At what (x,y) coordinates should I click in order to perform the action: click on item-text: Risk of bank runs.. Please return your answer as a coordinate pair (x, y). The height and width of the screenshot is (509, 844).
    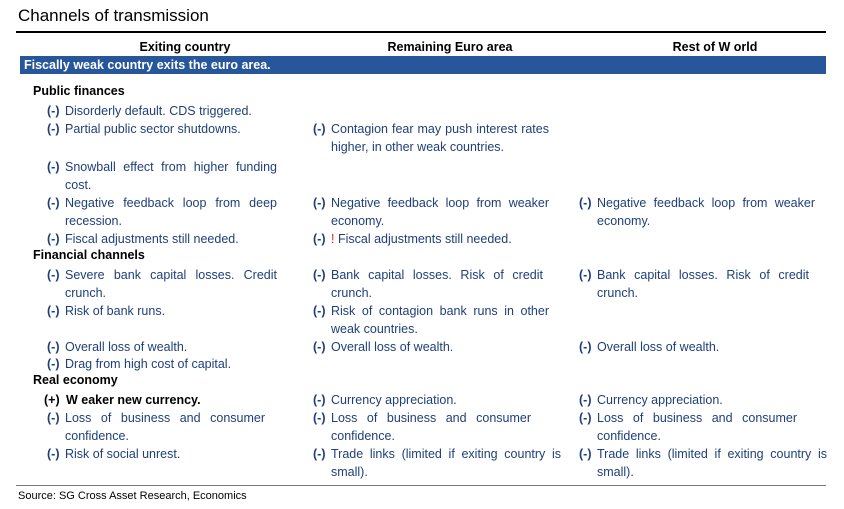
    Looking at the image, I should click on (115, 311).